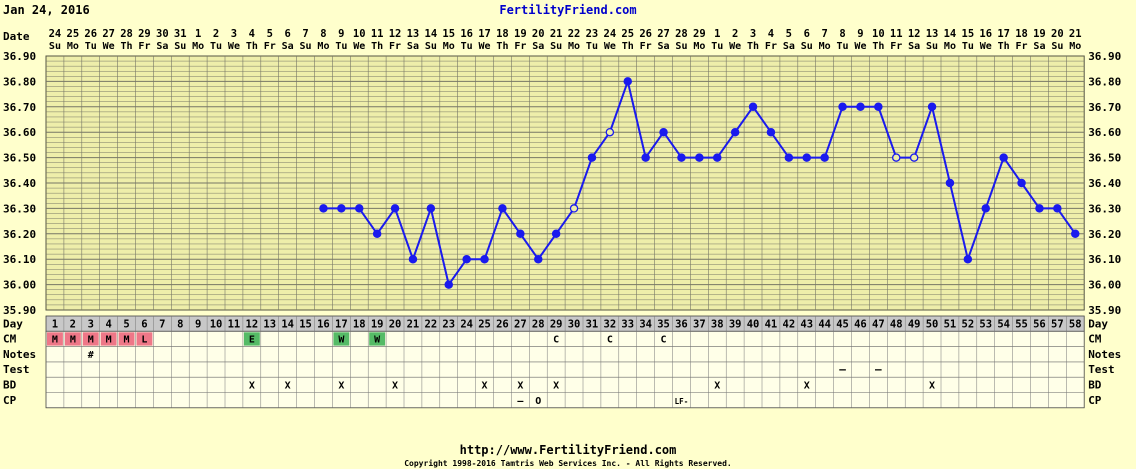  Describe the element at coordinates (108, 324) in the screenshot. I see `day-number: 4` at that location.